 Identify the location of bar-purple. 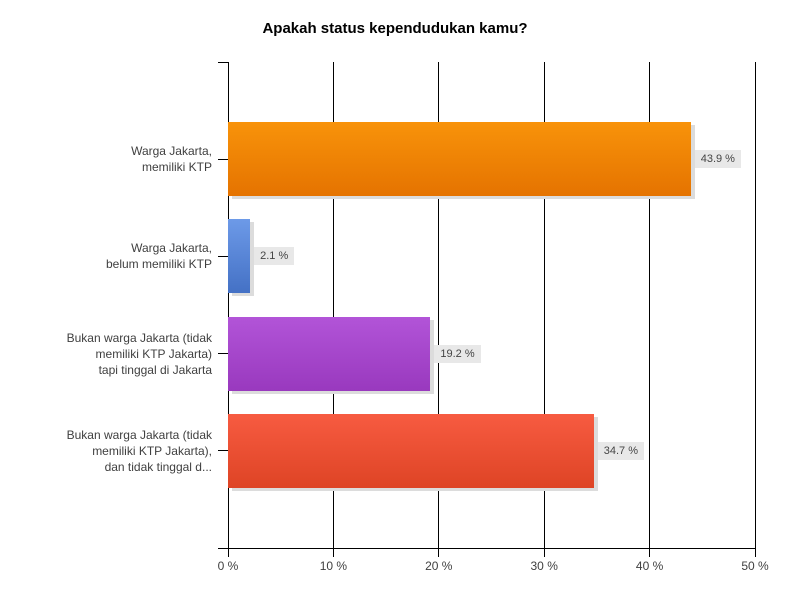
(329, 353).